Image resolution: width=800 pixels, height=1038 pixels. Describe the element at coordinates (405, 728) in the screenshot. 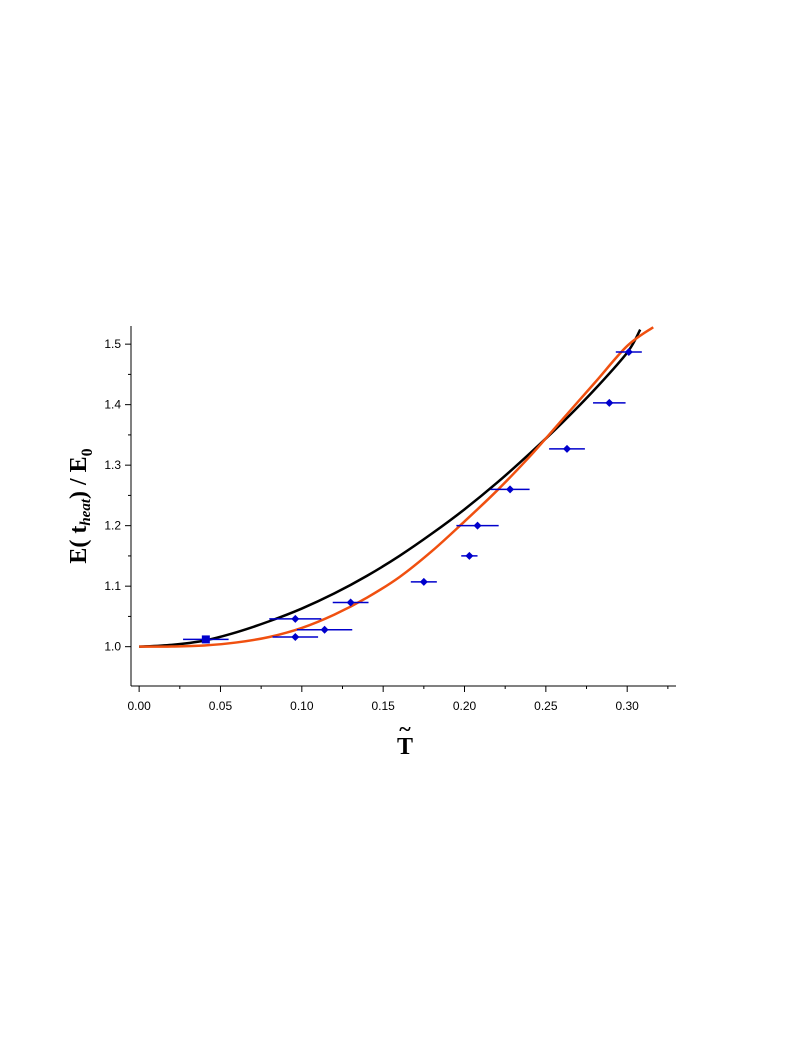

I see `x-axis-accent: ~` at that location.